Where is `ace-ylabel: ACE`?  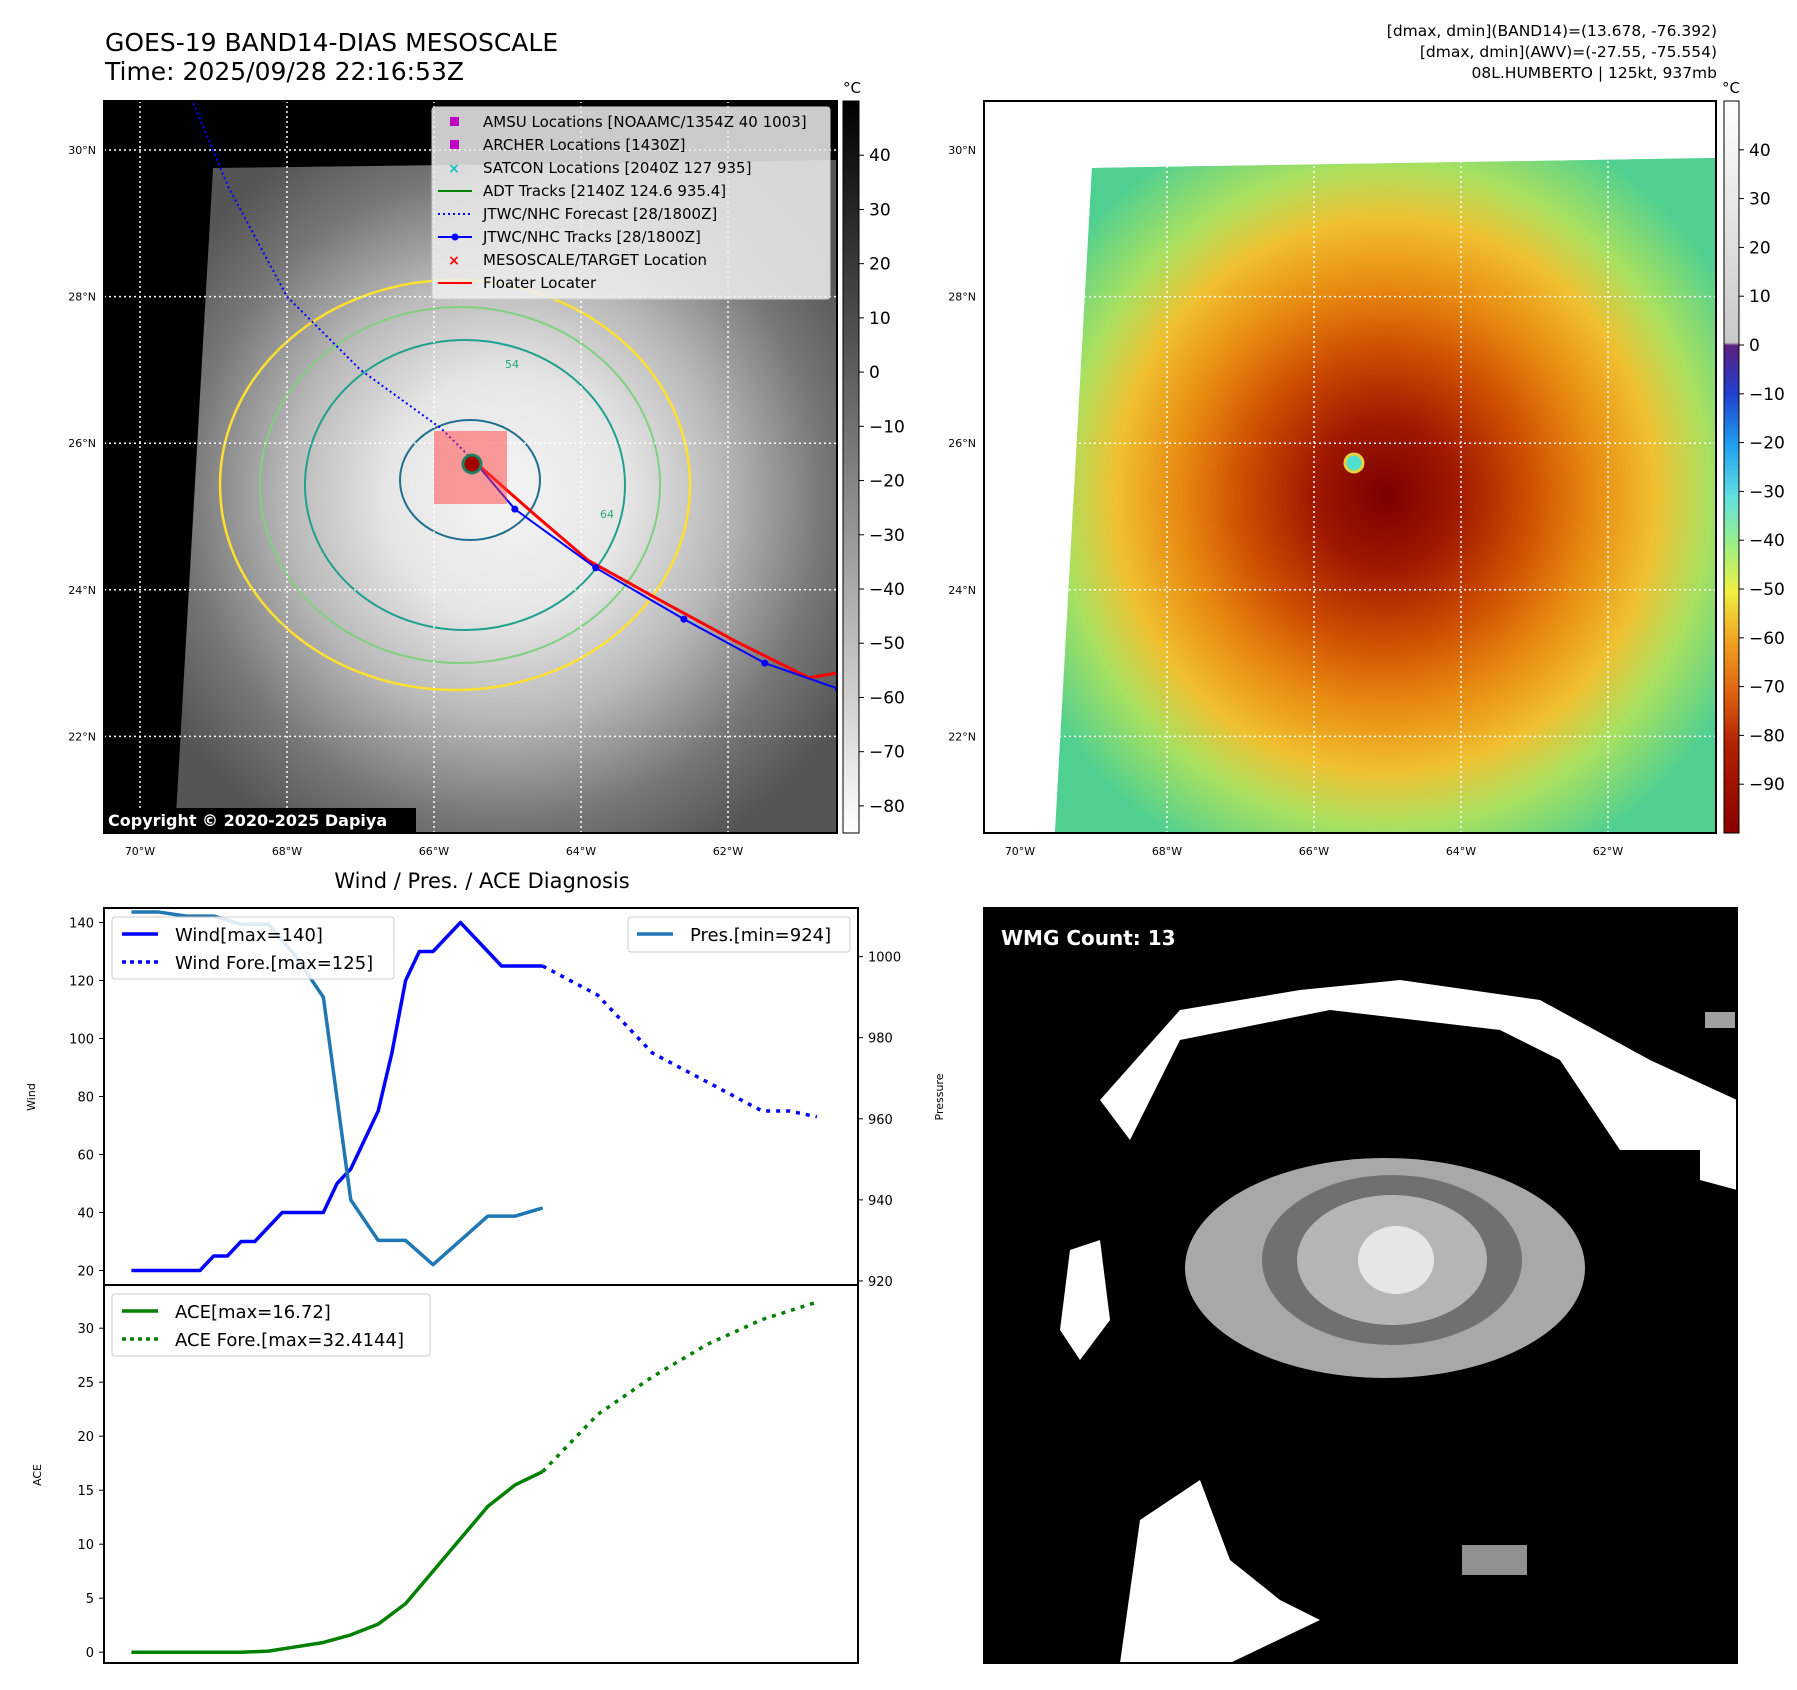 ace-ylabel: ACE is located at coordinates (37, 1475).